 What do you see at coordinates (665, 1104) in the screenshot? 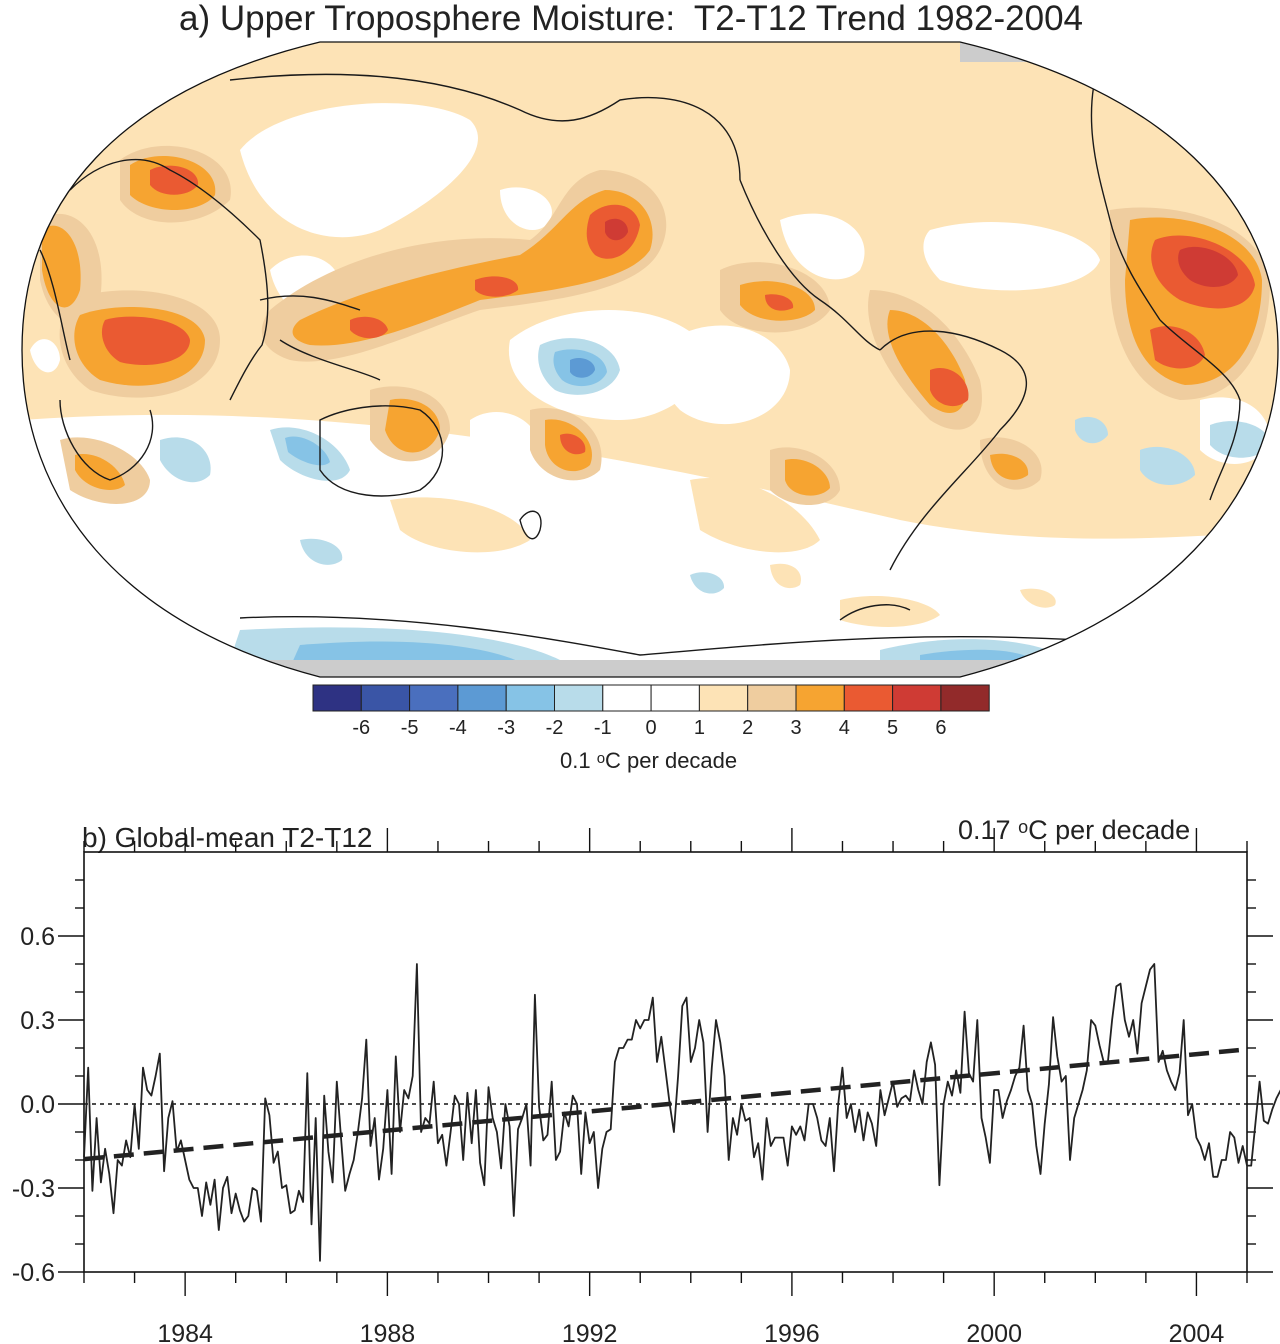
I see `trend-line` at bounding box center [665, 1104].